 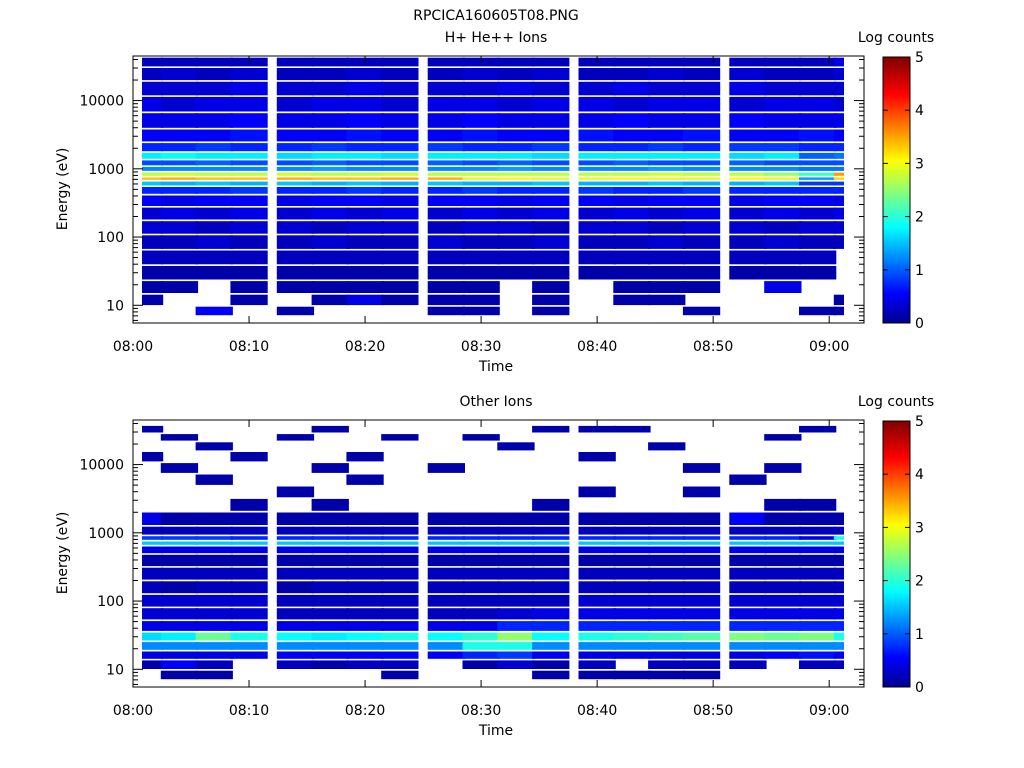 What do you see at coordinates (919, 475) in the screenshot?
I see `panel-bottom-colorbar-tick-label: 4` at bounding box center [919, 475].